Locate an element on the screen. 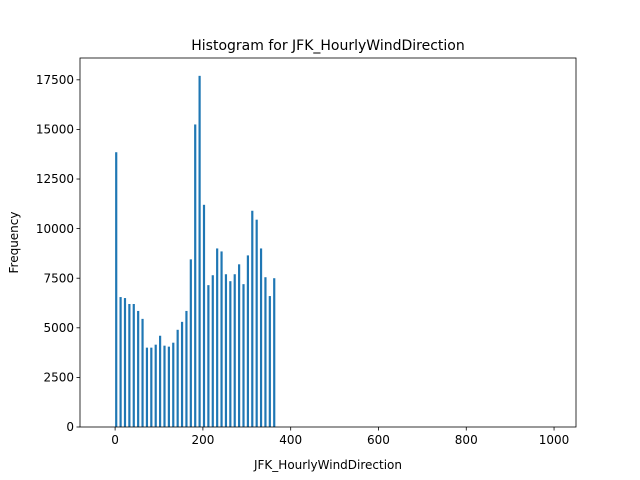  y-tick-label: 17500 is located at coordinates (55, 80).